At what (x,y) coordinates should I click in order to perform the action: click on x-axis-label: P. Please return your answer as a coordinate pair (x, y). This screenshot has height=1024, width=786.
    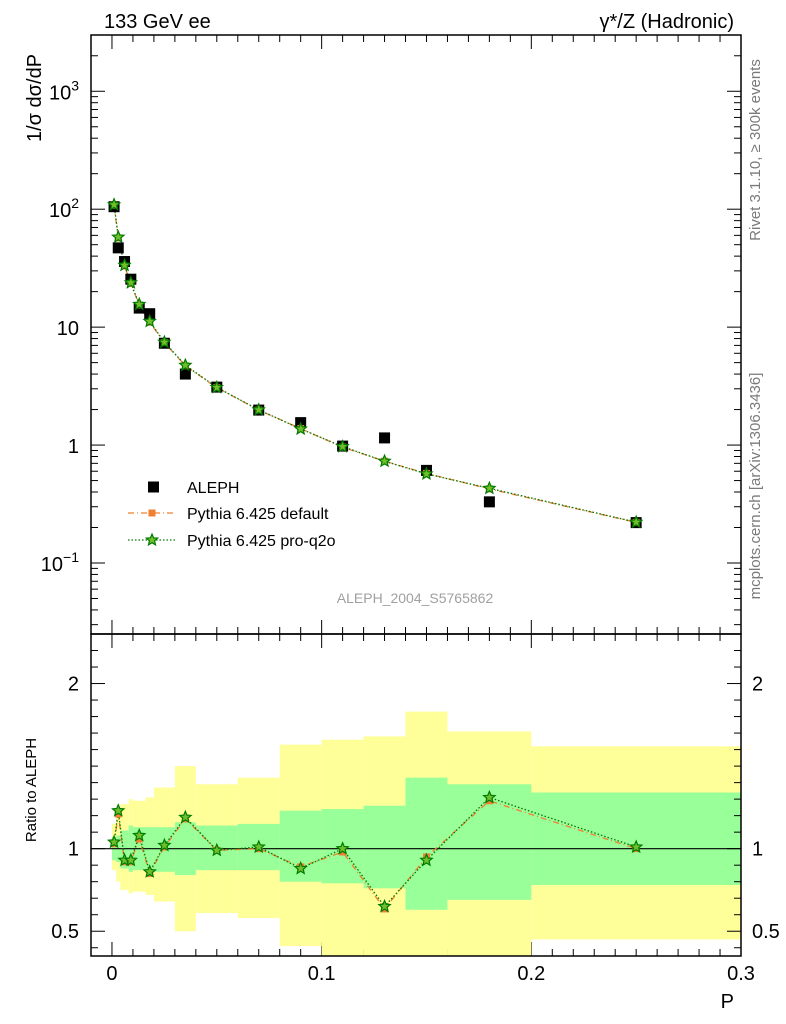
    Looking at the image, I should click on (727, 1002).